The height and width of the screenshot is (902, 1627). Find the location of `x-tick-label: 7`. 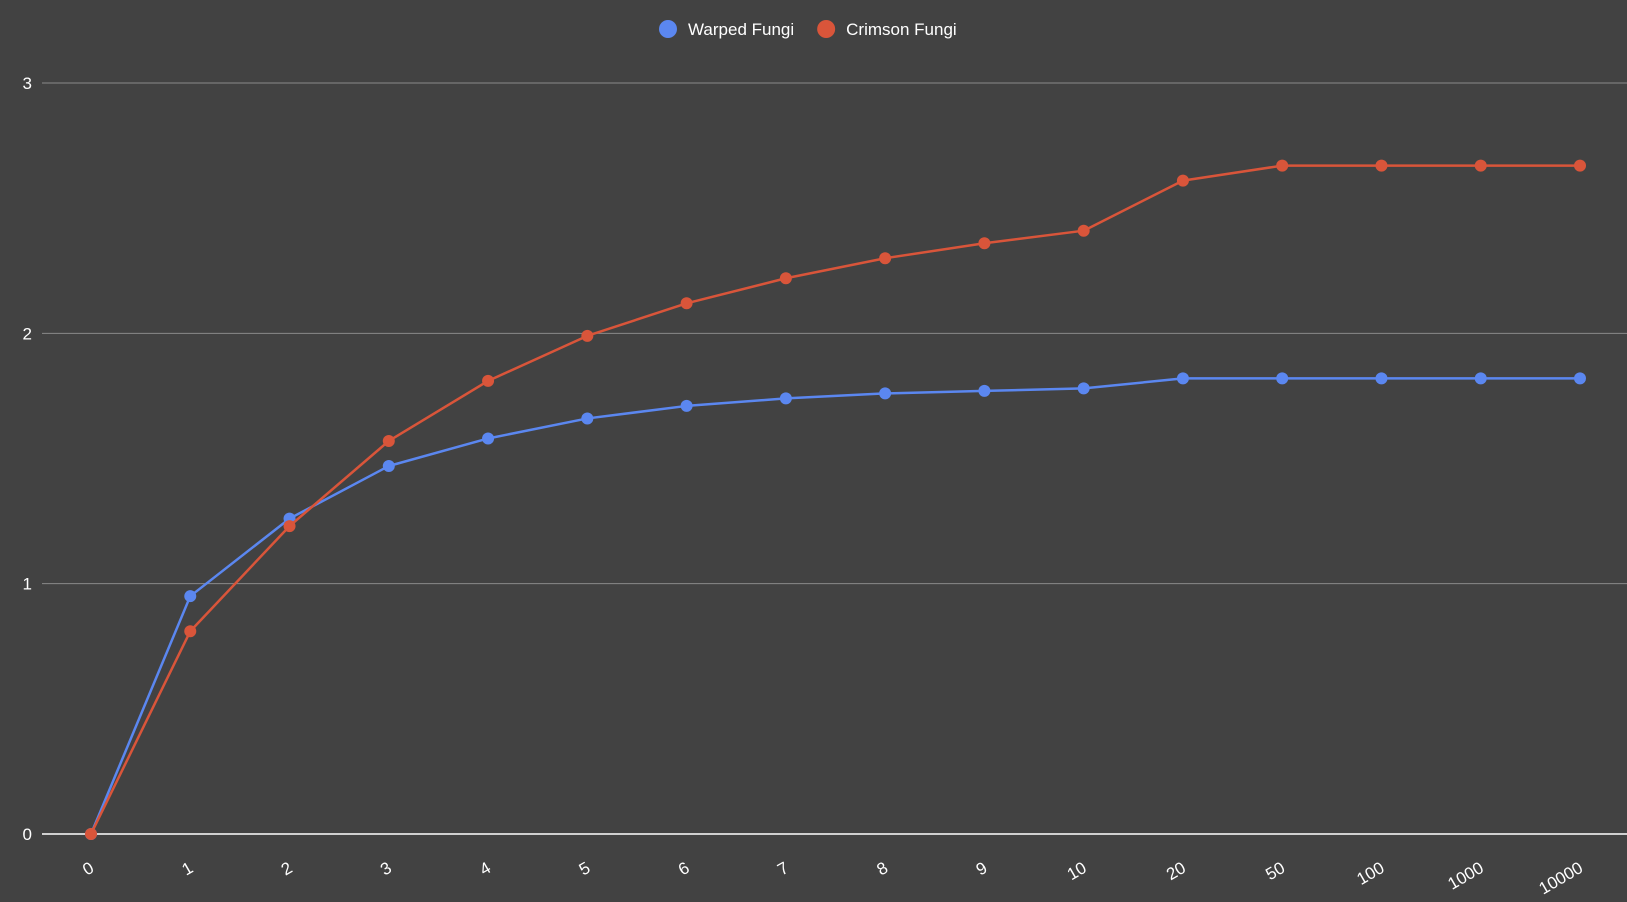

x-tick-label: 7 is located at coordinates (783, 868).